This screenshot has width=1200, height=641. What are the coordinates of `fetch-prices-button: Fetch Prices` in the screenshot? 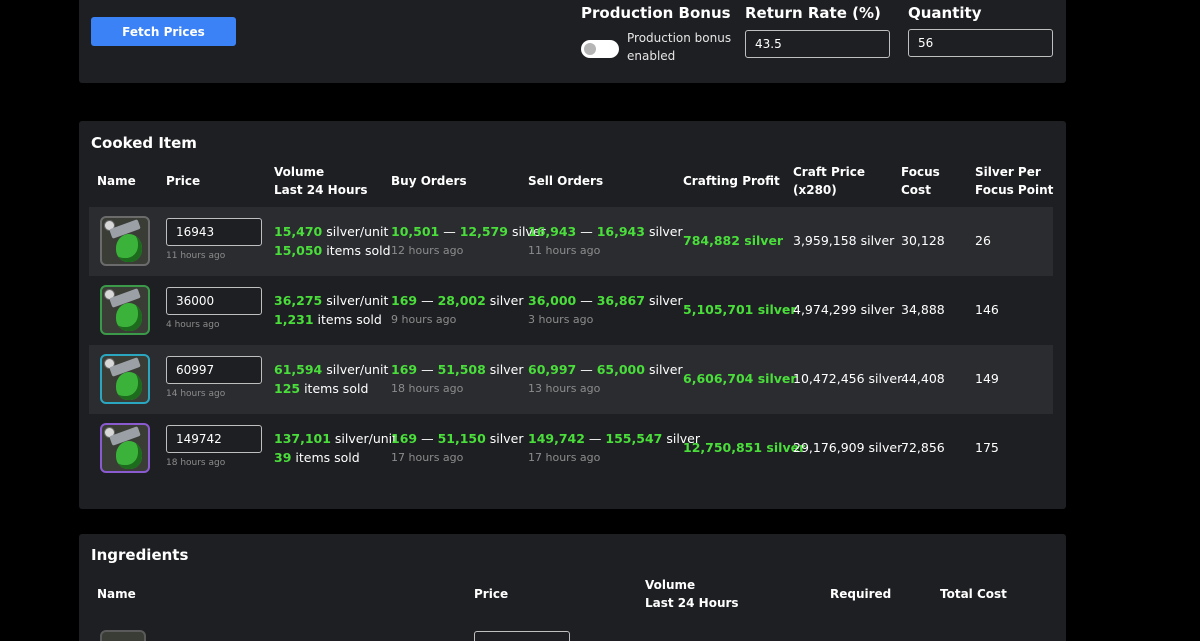 It's located at (163, 31).